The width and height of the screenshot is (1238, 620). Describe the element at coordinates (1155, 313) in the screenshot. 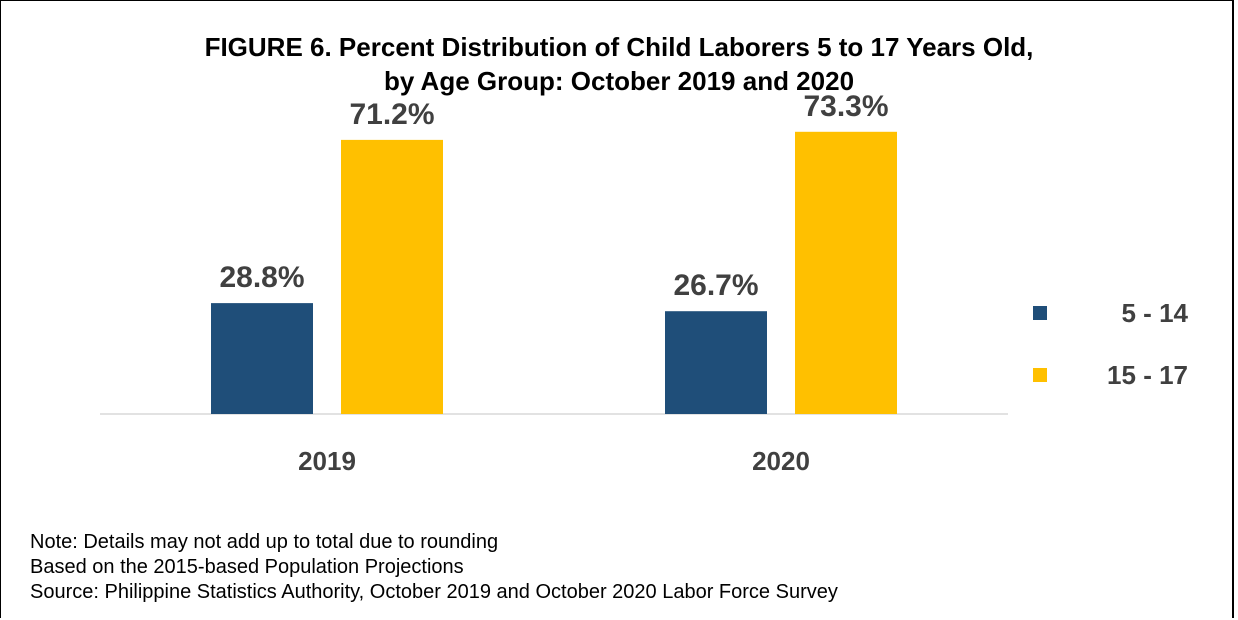

I see `legend-label-age-5-14: 5 - 14` at that location.